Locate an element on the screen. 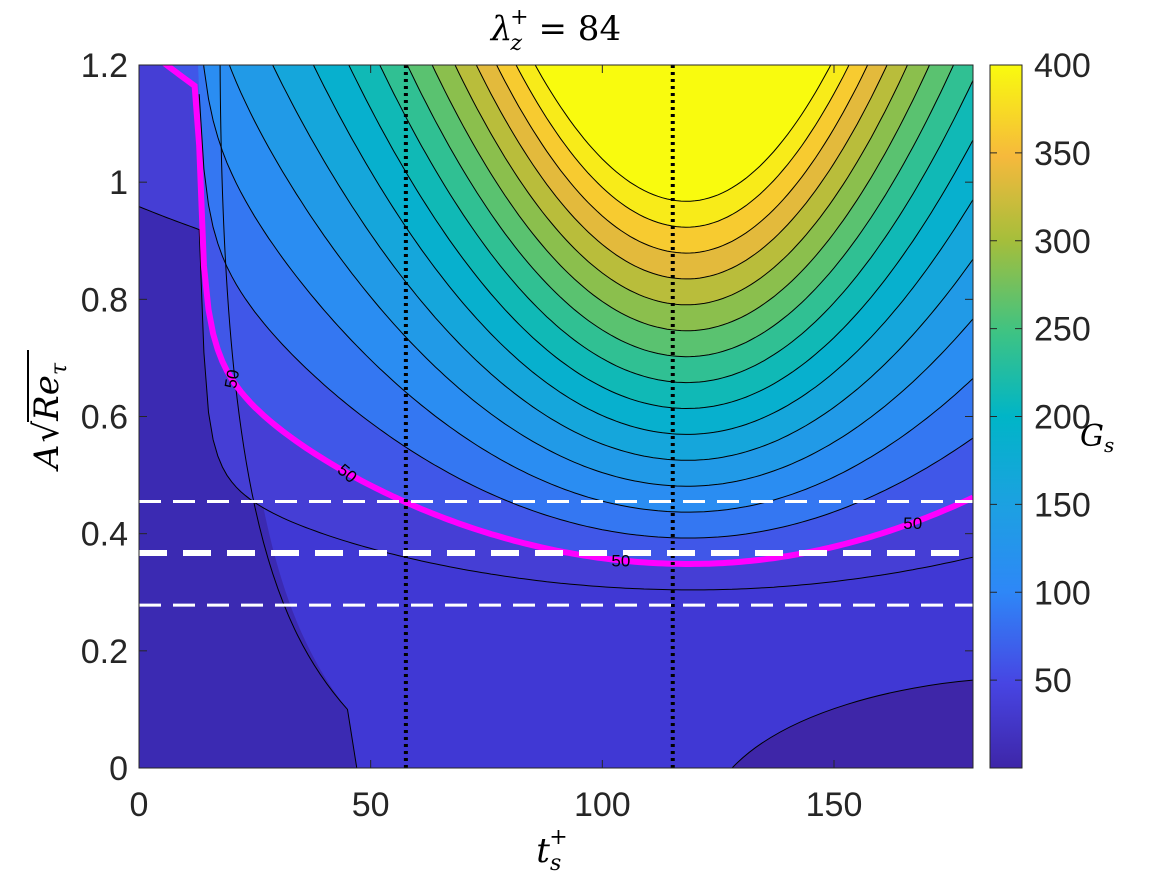 The width and height of the screenshot is (1167, 875). contour-line-low-left is located at coordinates (288, 416).